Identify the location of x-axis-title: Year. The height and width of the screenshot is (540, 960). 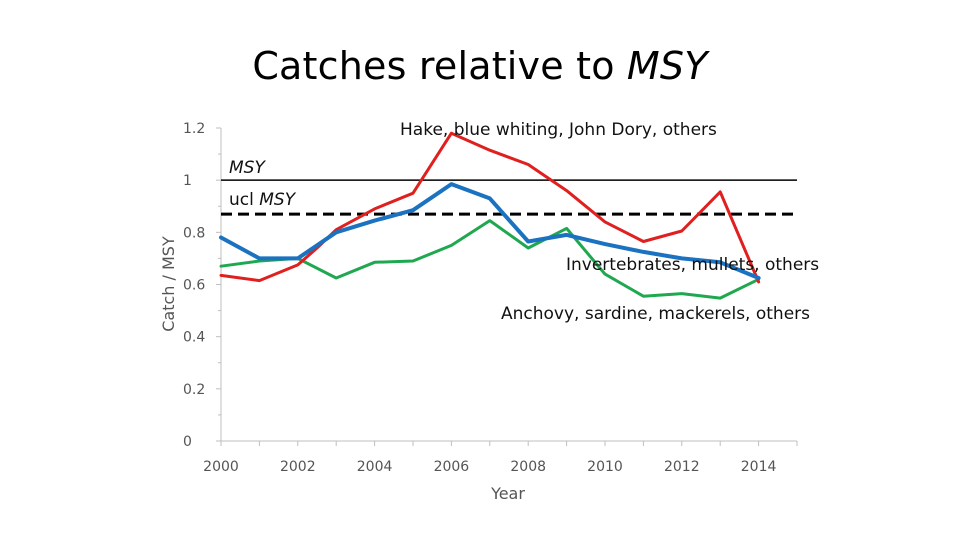
(507, 493).